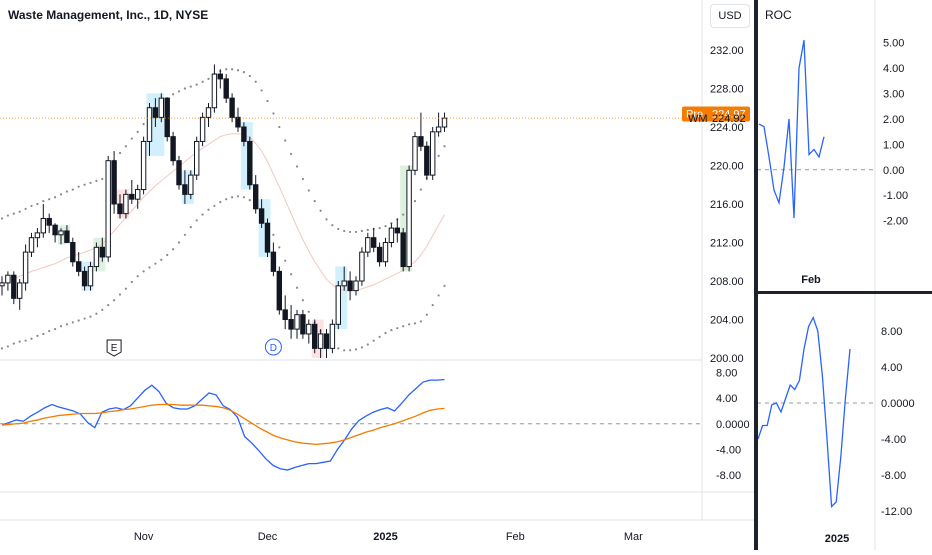 The height and width of the screenshot is (555, 932). Describe the element at coordinates (727, 359) in the screenshot. I see `price-tick-label: 200.00` at that location.